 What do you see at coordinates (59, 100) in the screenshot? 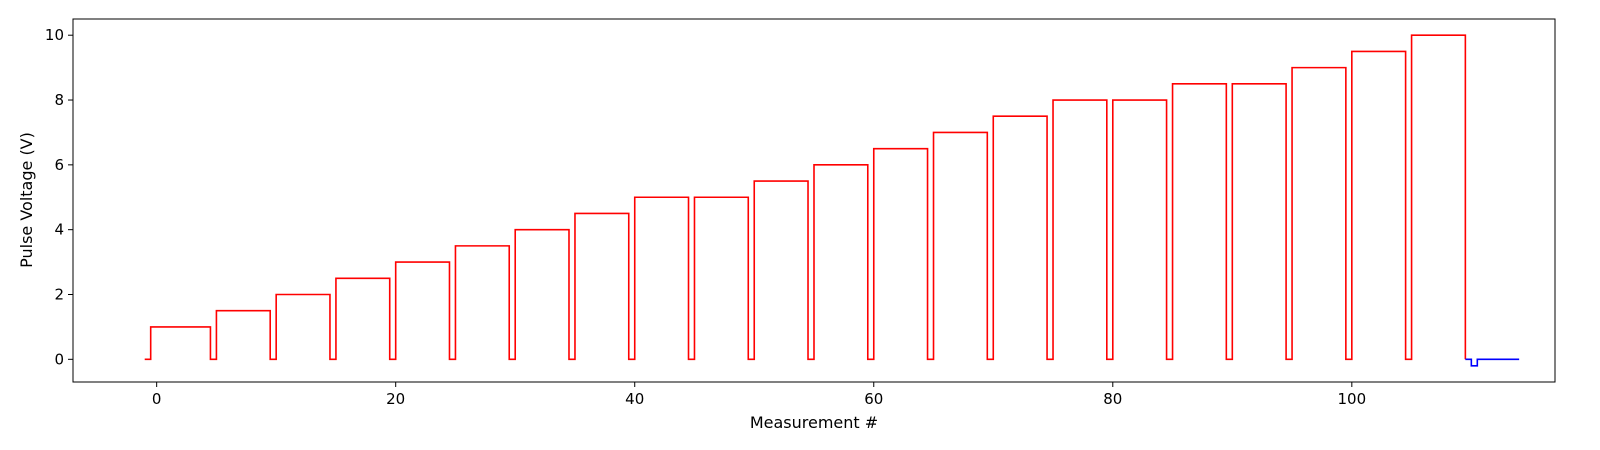
I see `y-tick-label: 8` at bounding box center [59, 100].